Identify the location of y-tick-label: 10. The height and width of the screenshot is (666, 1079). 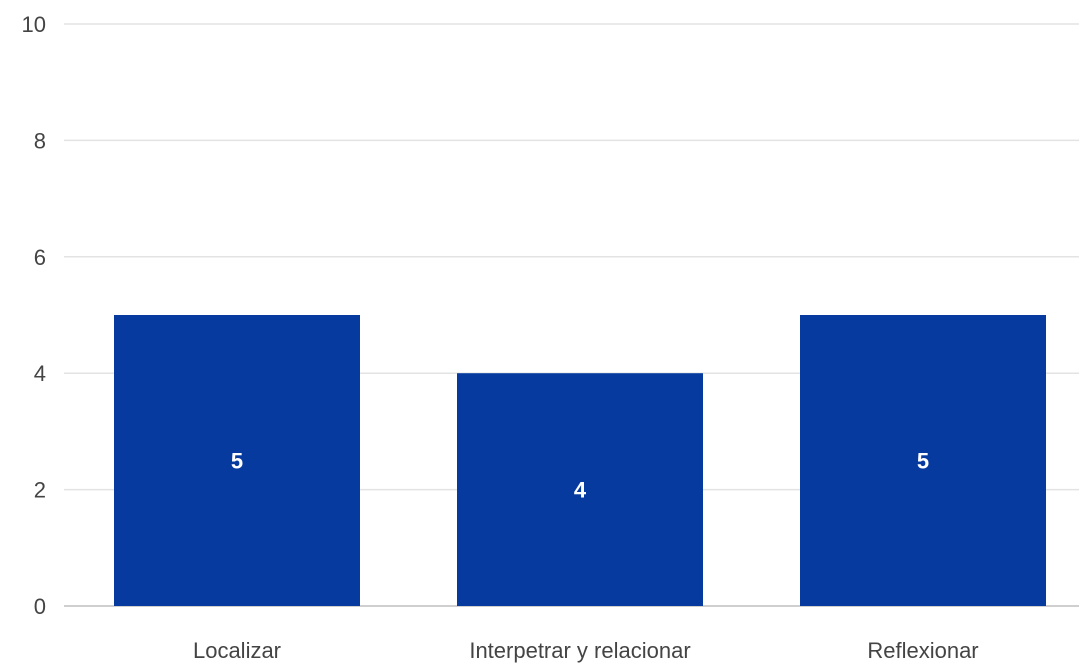
(34, 24).